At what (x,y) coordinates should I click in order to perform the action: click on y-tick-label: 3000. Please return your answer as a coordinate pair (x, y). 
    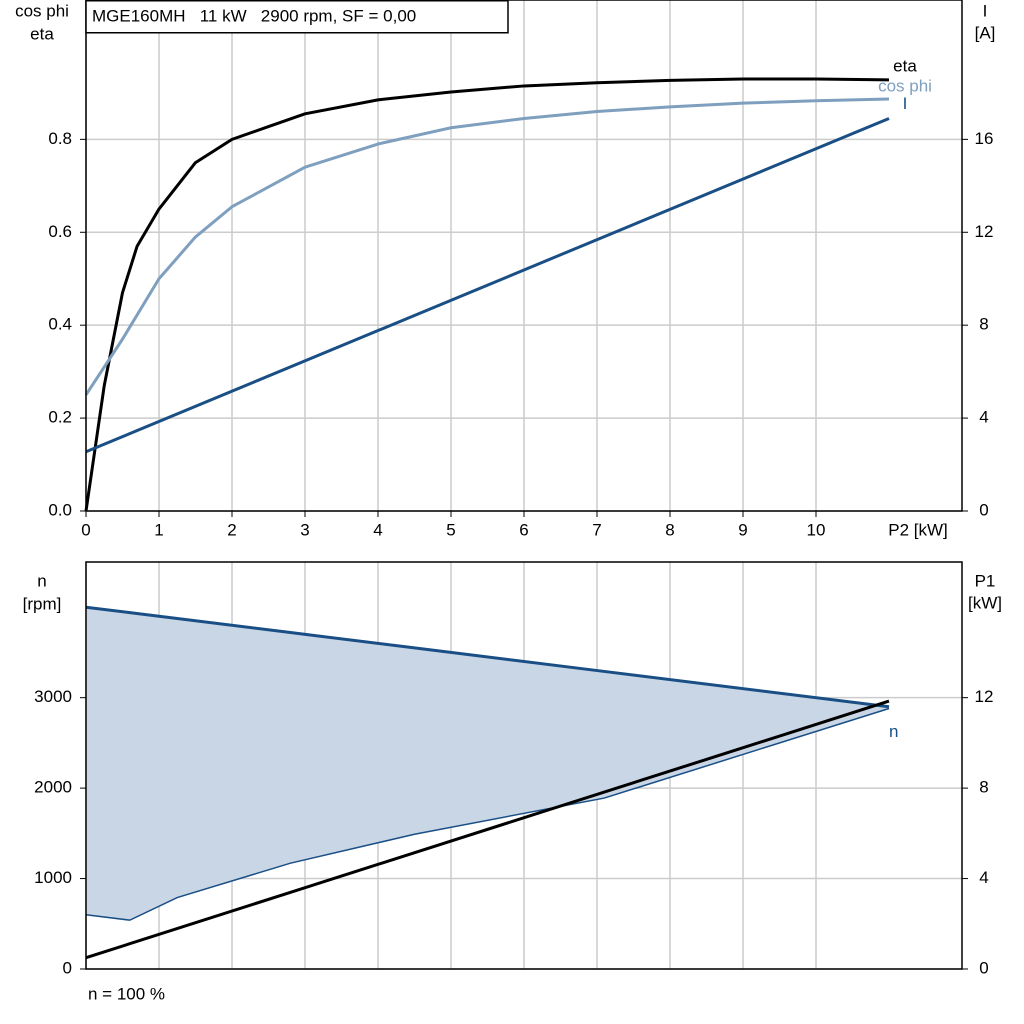
    Looking at the image, I should click on (53, 696).